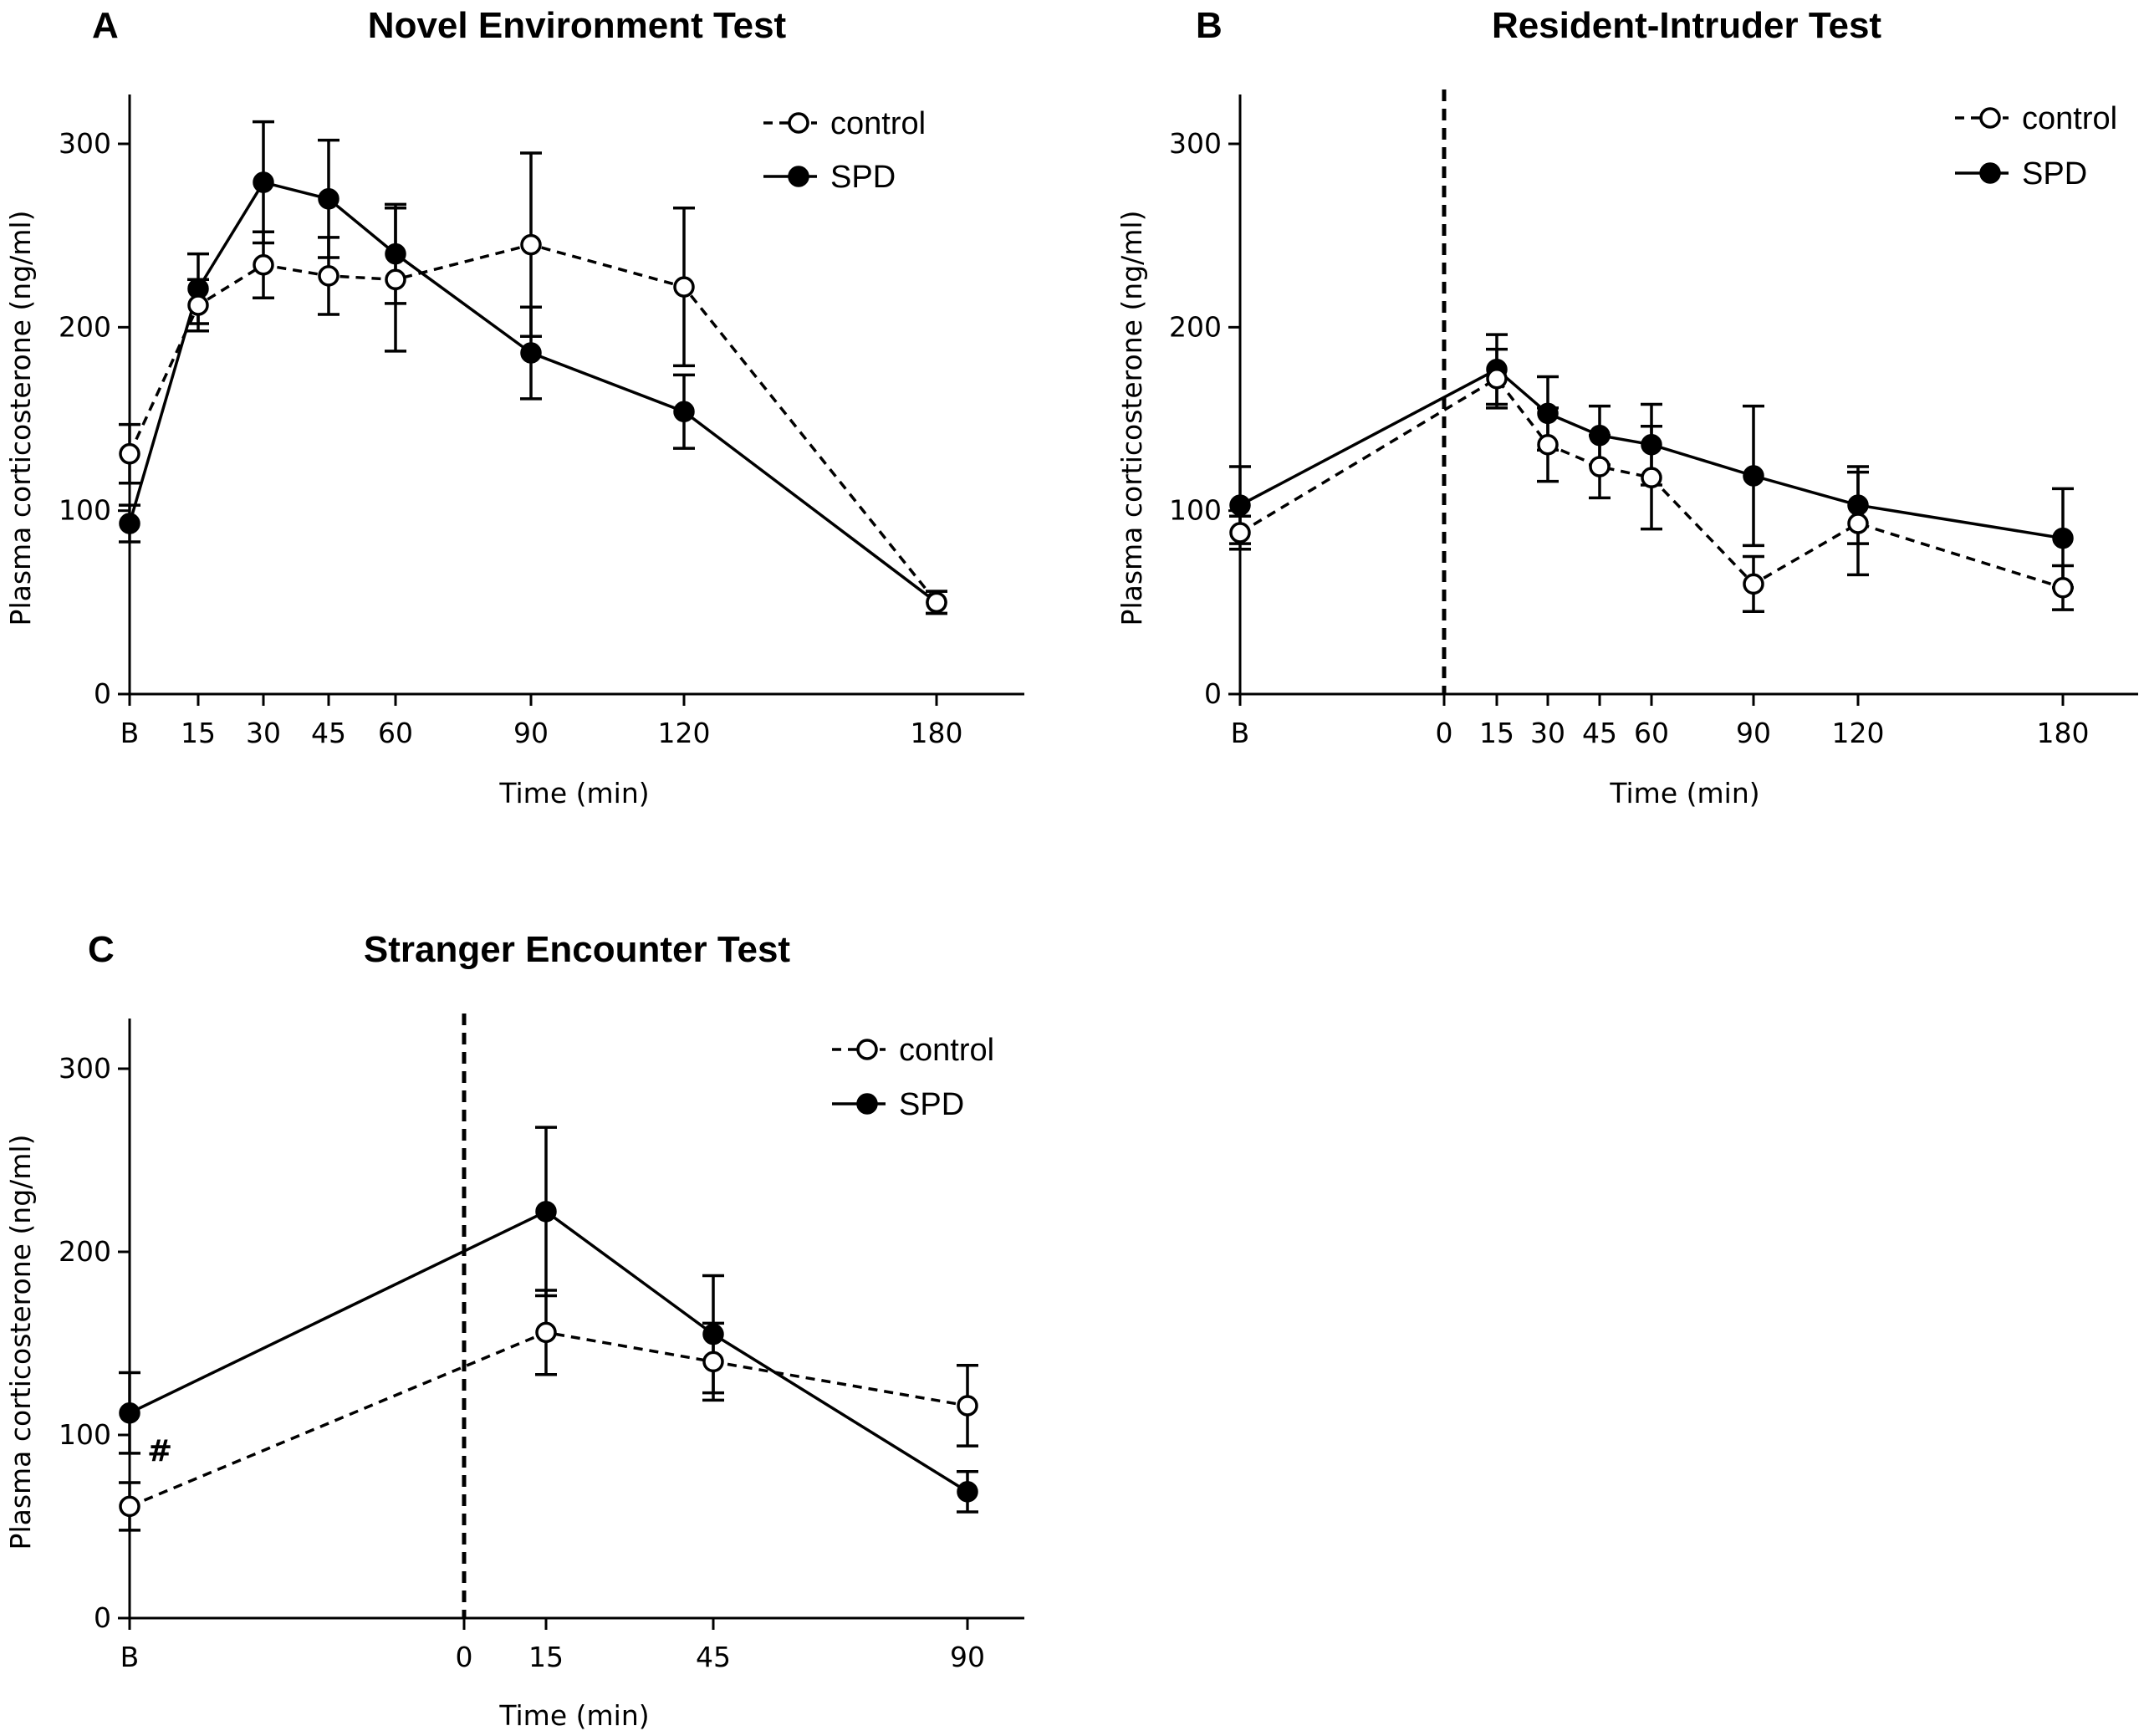 The height and width of the screenshot is (1736, 2144). What do you see at coordinates (85, 1068) in the screenshot?
I see `y-tick-label-c: 300` at bounding box center [85, 1068].